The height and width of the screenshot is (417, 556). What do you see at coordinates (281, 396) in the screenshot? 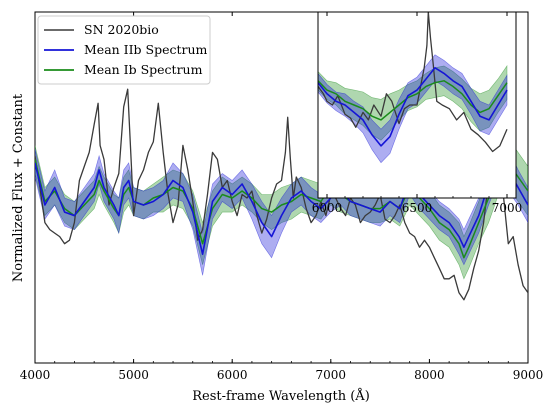
I see `x-axis-label: Rest-frame Wavelength (Å)` at bounding box center [281, 396].